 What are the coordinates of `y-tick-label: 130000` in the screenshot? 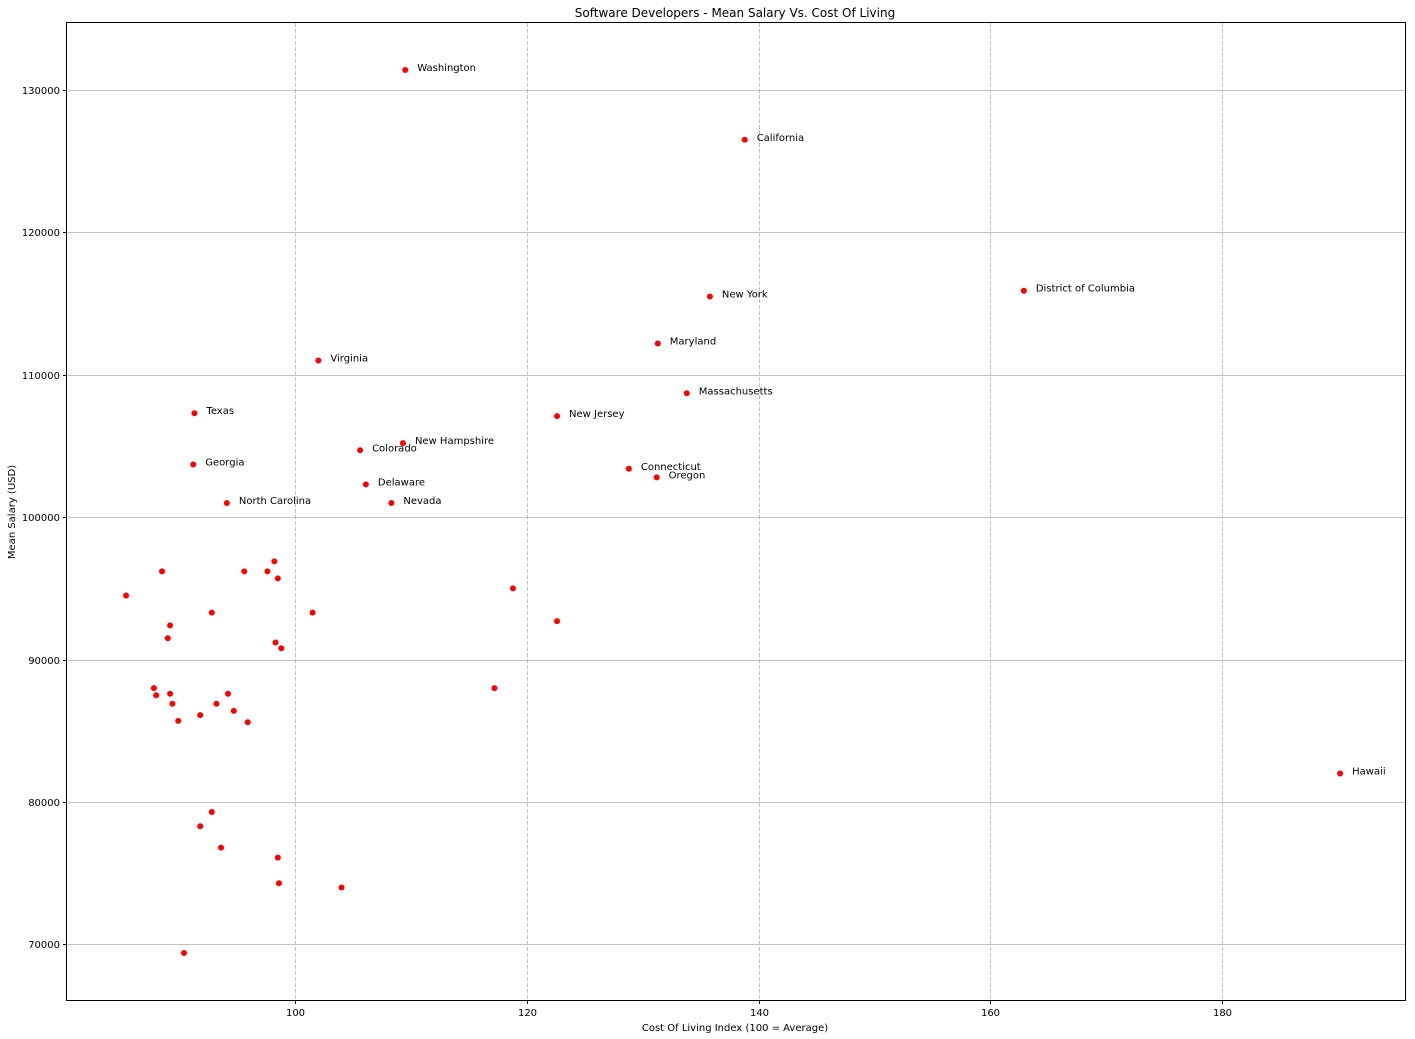 It's located at (41, 91).